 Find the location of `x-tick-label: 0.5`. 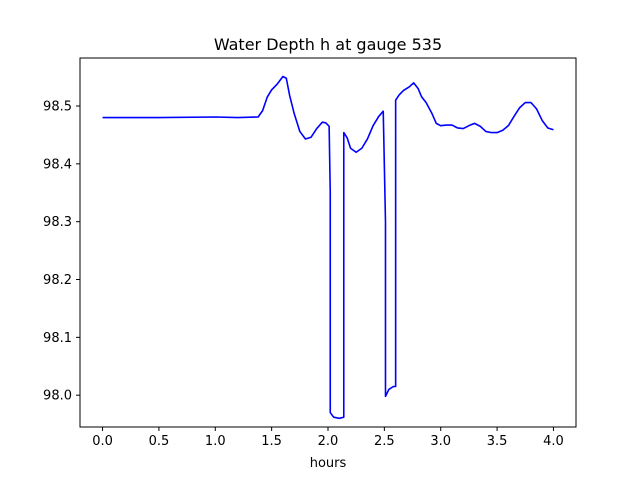

x-tick-label: 0.5 is located at coordinates (159, 441).